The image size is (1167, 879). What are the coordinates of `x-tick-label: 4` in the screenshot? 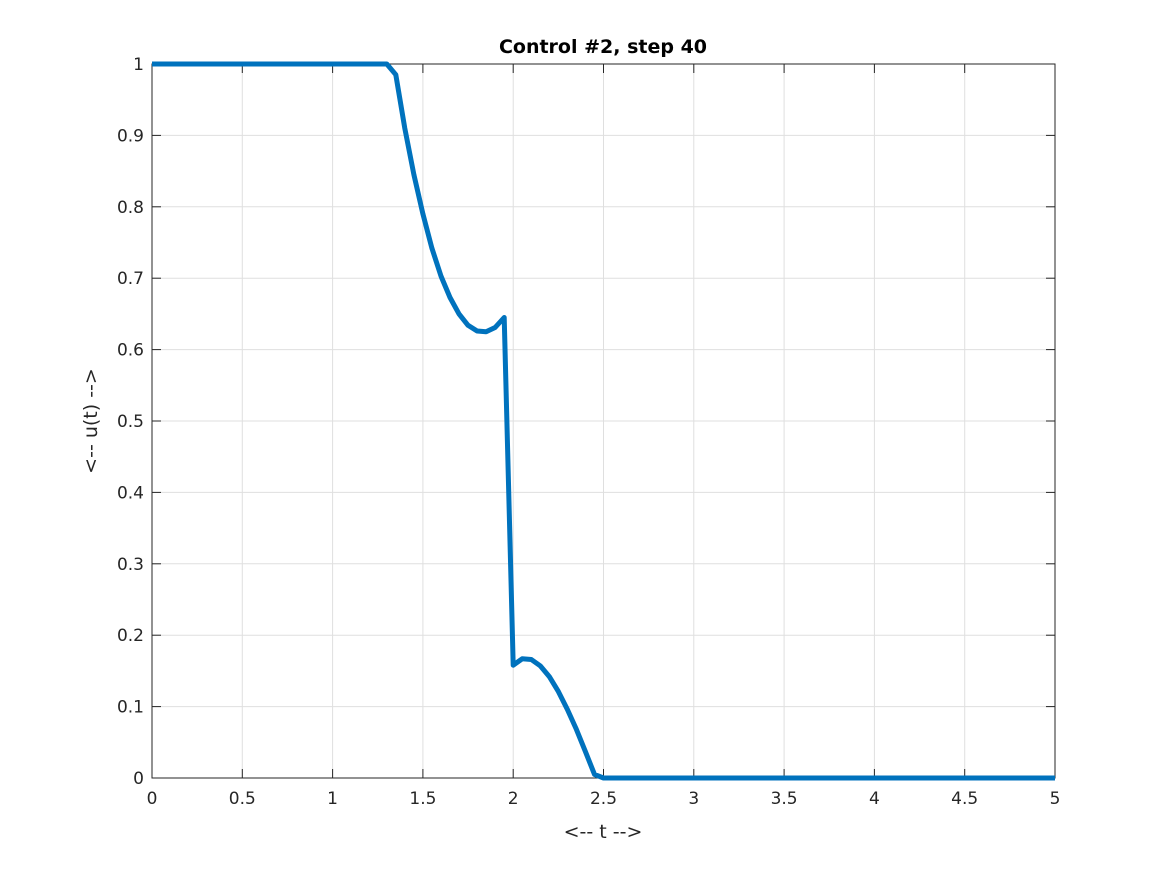 It's located at (874, 799).